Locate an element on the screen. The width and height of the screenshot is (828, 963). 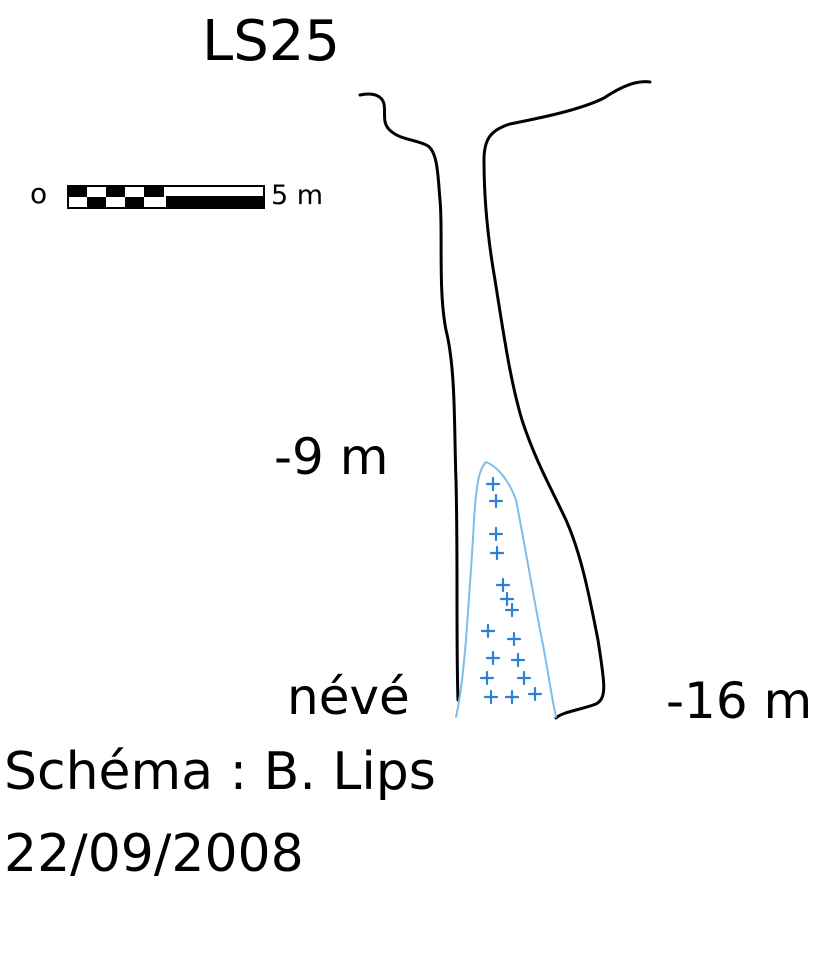
survey-date: 22/09/2008 is located at coordinates (154, 854).